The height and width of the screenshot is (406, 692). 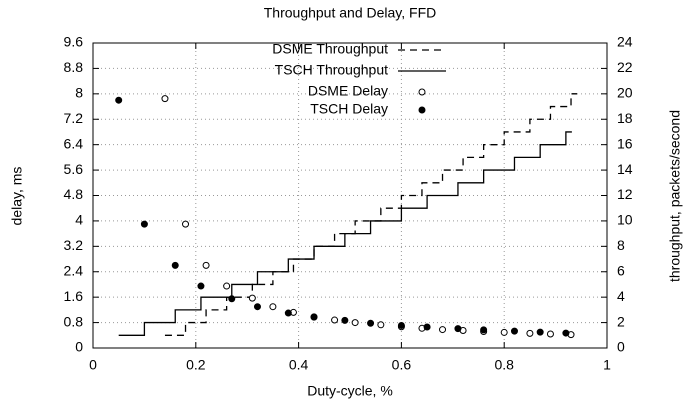 What do you see at coordinates (349, 109) in the screenshot?
I see `legend-label: TSCH Delay` at bounding box center [349, 109].